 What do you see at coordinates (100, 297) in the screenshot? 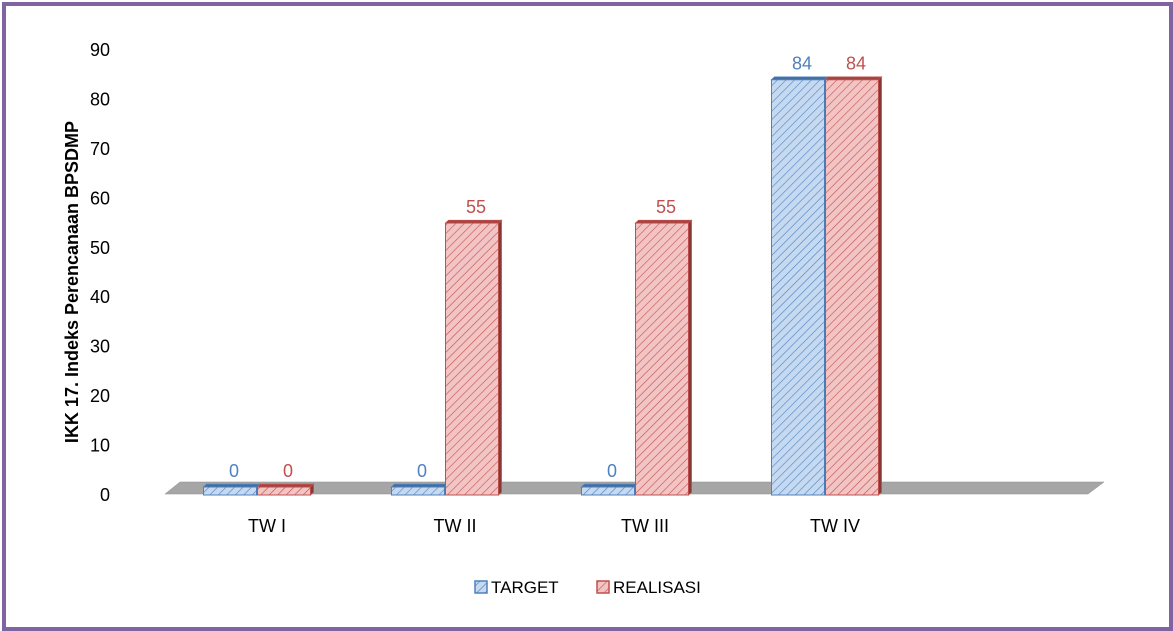
I see `y-tick-label: 40` at bounding box center [100, 297].